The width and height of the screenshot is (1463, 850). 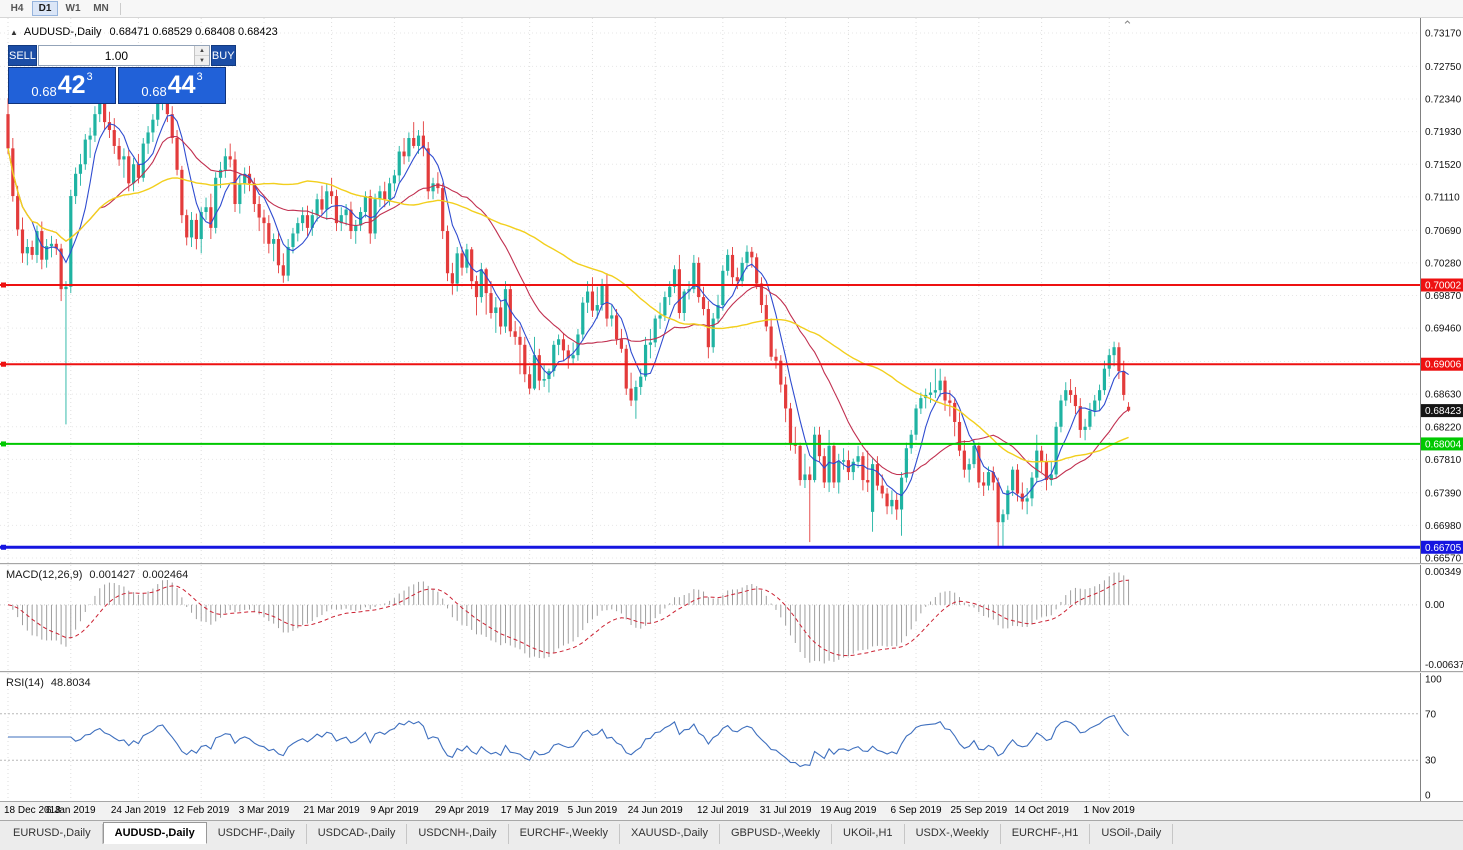 I want to click on macd-label: MACD(12,26,9) 0.001427 0.002464, so click(x=100, y=575).